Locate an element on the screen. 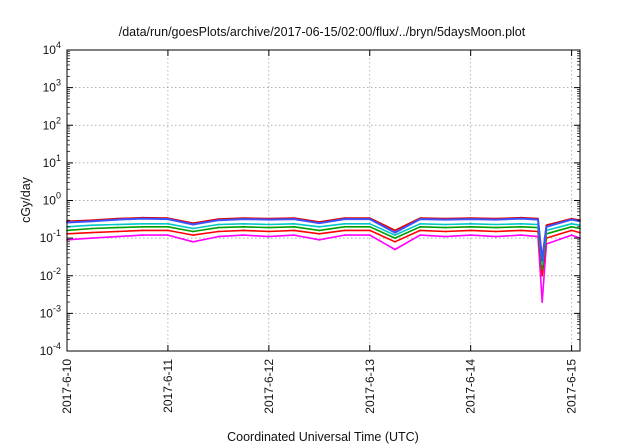 The width and height of the screenshot is (640, 448). y-axis-title: cGy/day is located at coordinates (26, 199).